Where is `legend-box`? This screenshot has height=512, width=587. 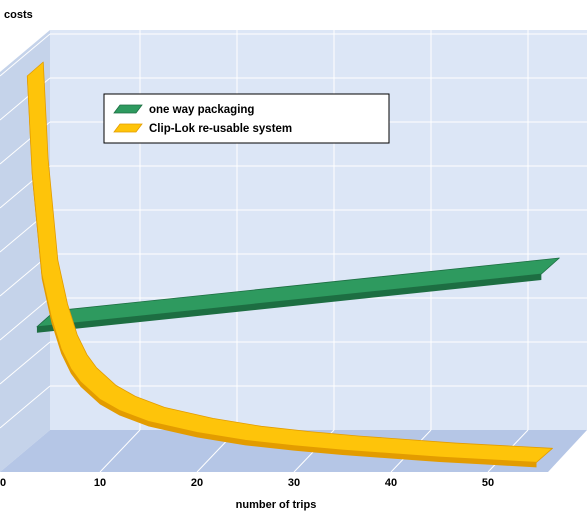 legend-box is located at coordinates (246, 118).